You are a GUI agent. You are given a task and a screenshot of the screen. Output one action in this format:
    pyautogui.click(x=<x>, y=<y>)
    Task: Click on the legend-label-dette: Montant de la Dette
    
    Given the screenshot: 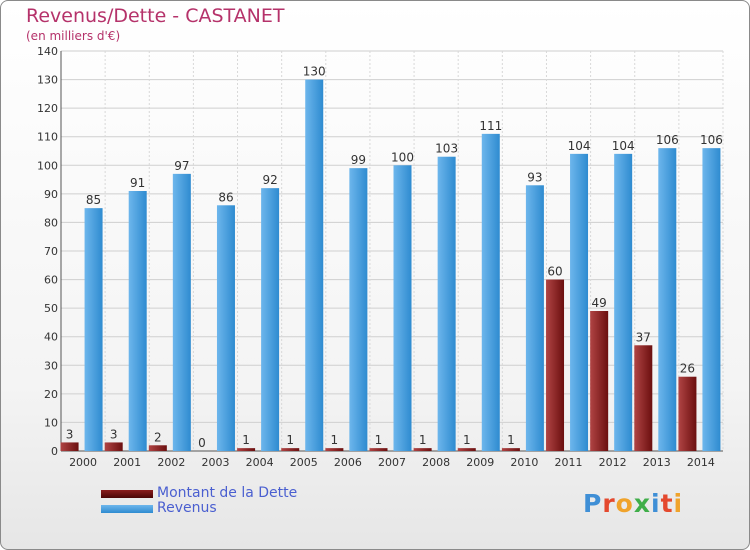 What is the action you would take?
    pyautogui.click(x=227, y=493)
    